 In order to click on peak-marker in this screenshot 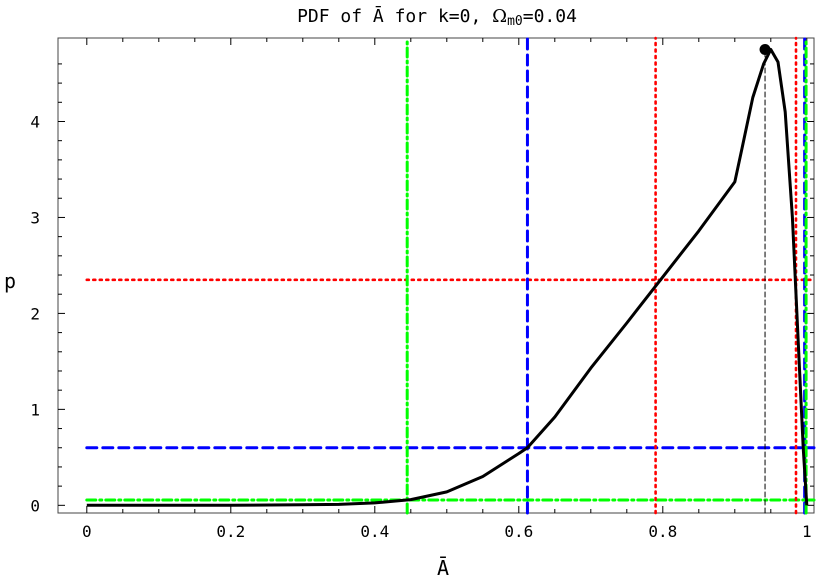, I will do `click(765, 50)`.